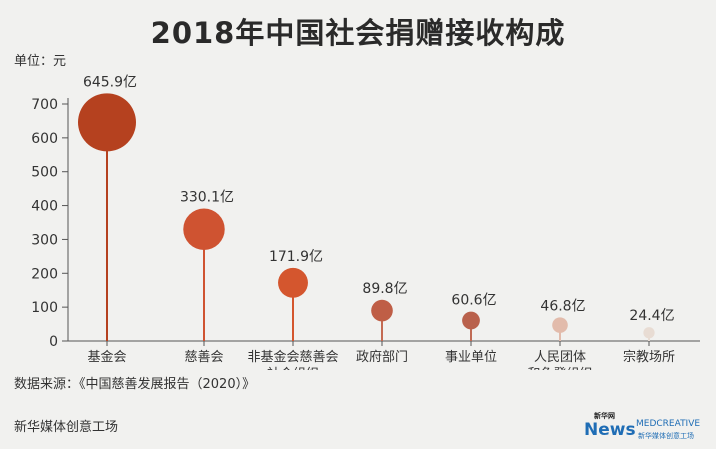  I want to click on x-tick-label: 宗教场所, so click(649, 357).